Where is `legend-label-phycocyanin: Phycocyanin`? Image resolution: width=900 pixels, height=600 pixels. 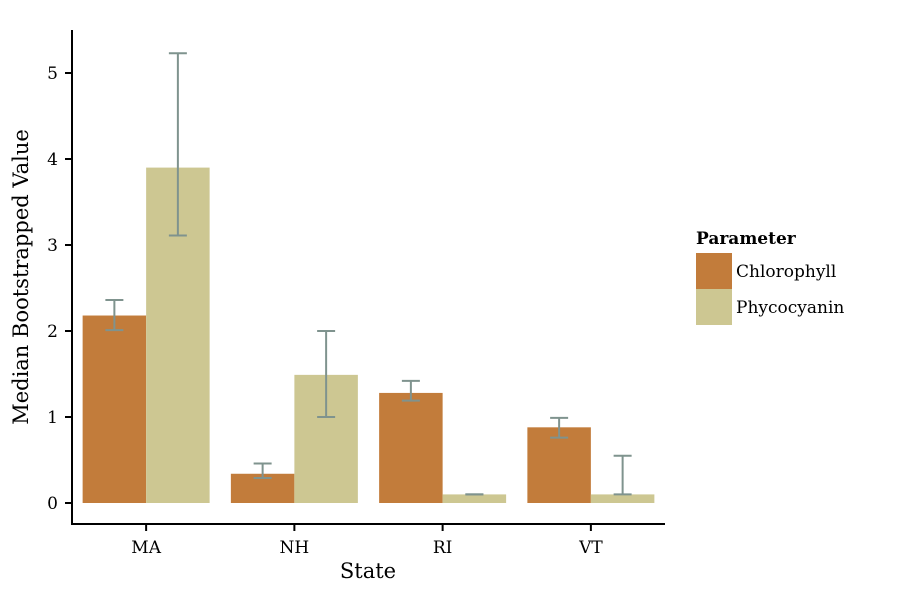
legend-label-phycocyanin: Phycocyanin is located at coordinates (790, 308).